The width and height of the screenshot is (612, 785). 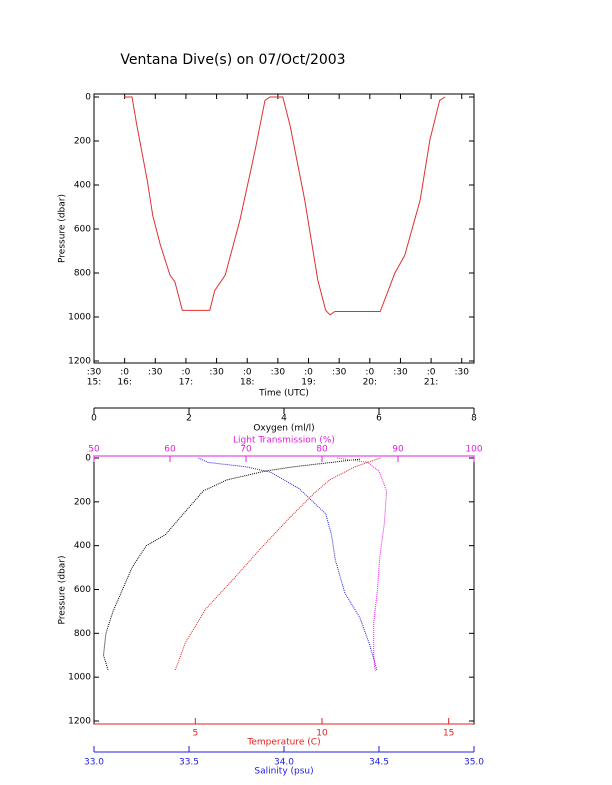 I want to click on x-tick-sublabel: 20:, so click(x=370, y=383).